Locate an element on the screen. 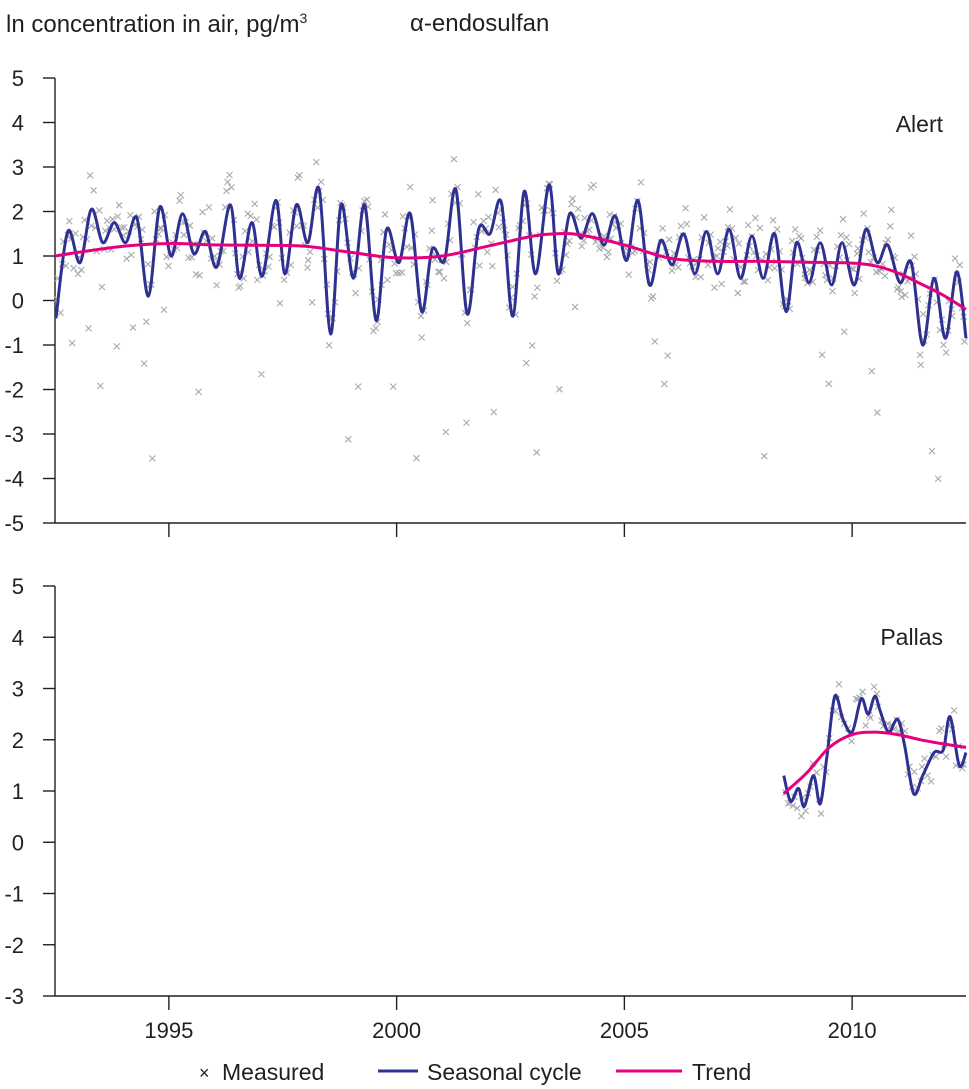  alert-y-tick-label: 2 is located at coordinates (18, 212).